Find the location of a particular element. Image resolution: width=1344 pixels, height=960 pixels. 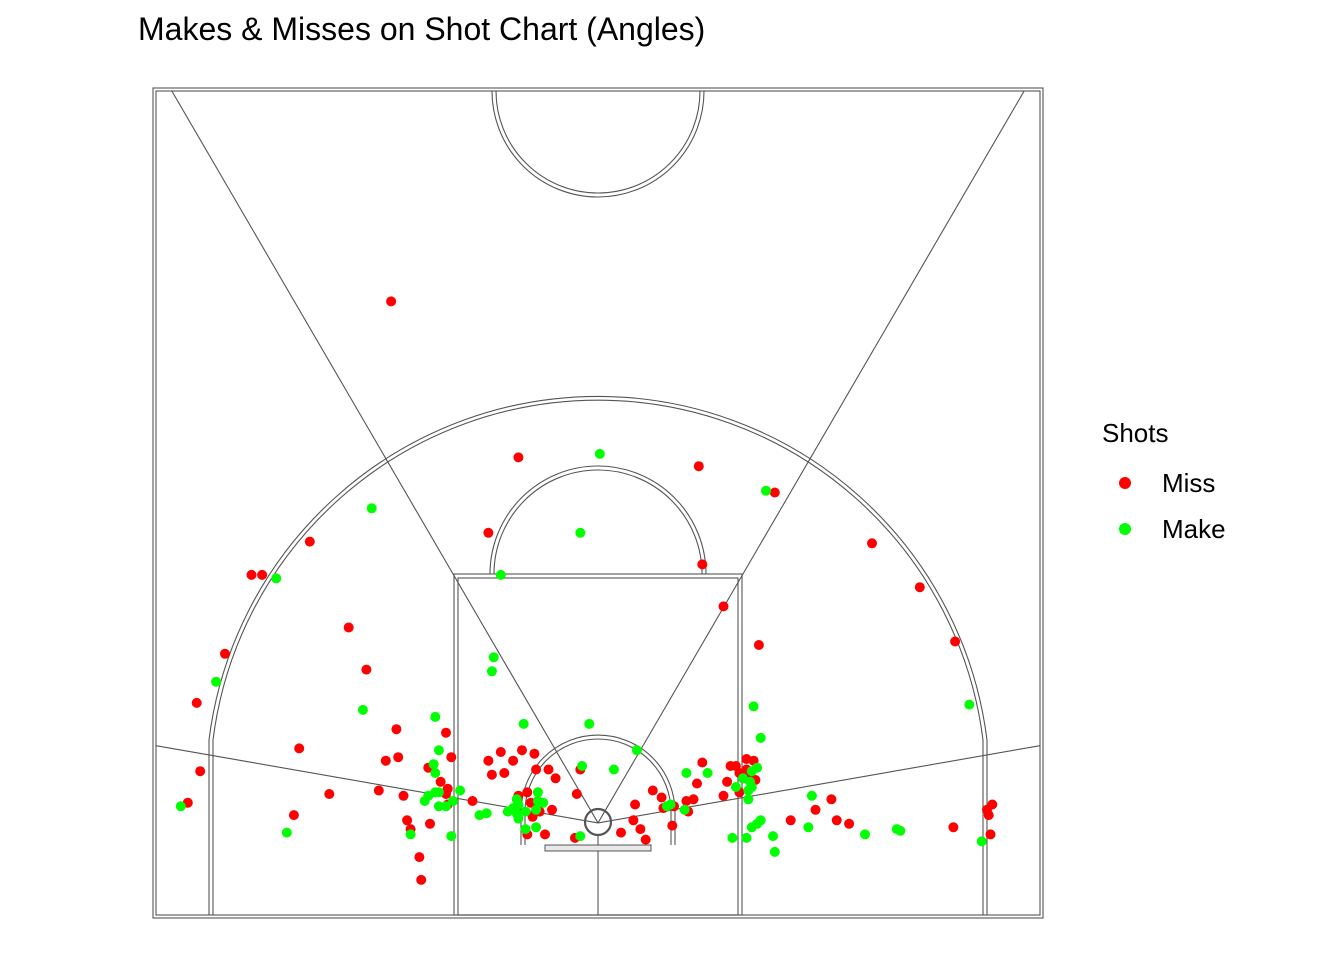

chart-title: Makes & Misses on Shot Chart (Angles) is located at coordinates (421, 29).